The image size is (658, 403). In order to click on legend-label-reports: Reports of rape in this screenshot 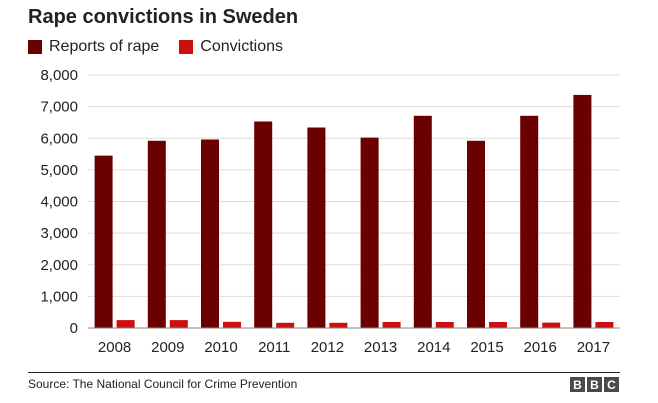, I will do `click(104, 46)`.